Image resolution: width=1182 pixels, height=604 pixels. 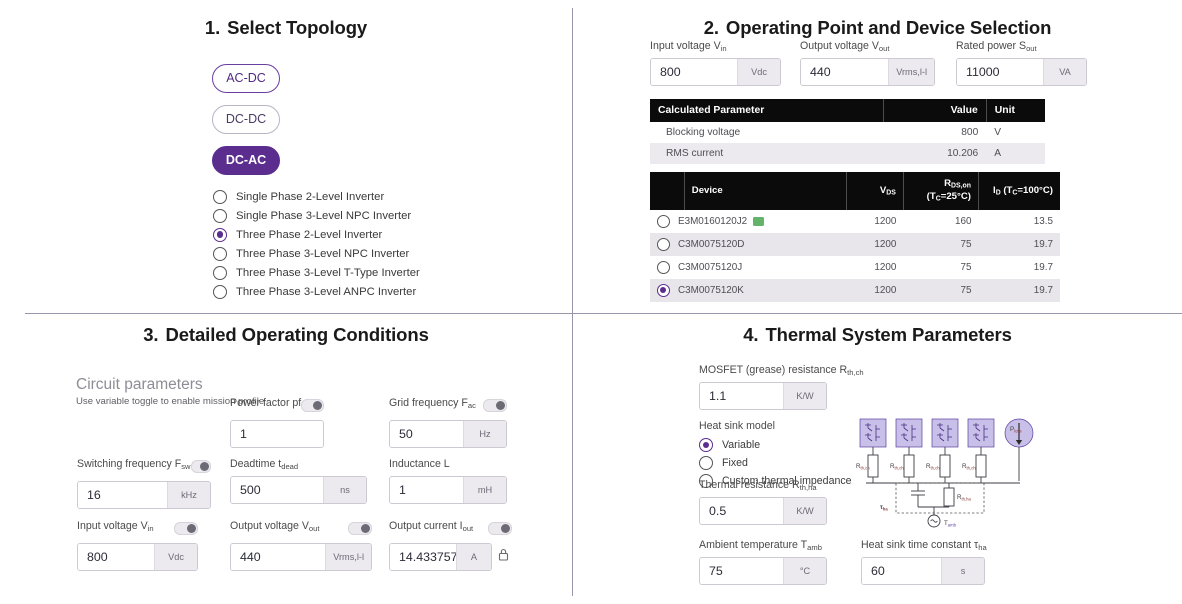 I want to click on table-row-selected: C3M0075120K 1200 75 19.7, so click(x=855, y=291).